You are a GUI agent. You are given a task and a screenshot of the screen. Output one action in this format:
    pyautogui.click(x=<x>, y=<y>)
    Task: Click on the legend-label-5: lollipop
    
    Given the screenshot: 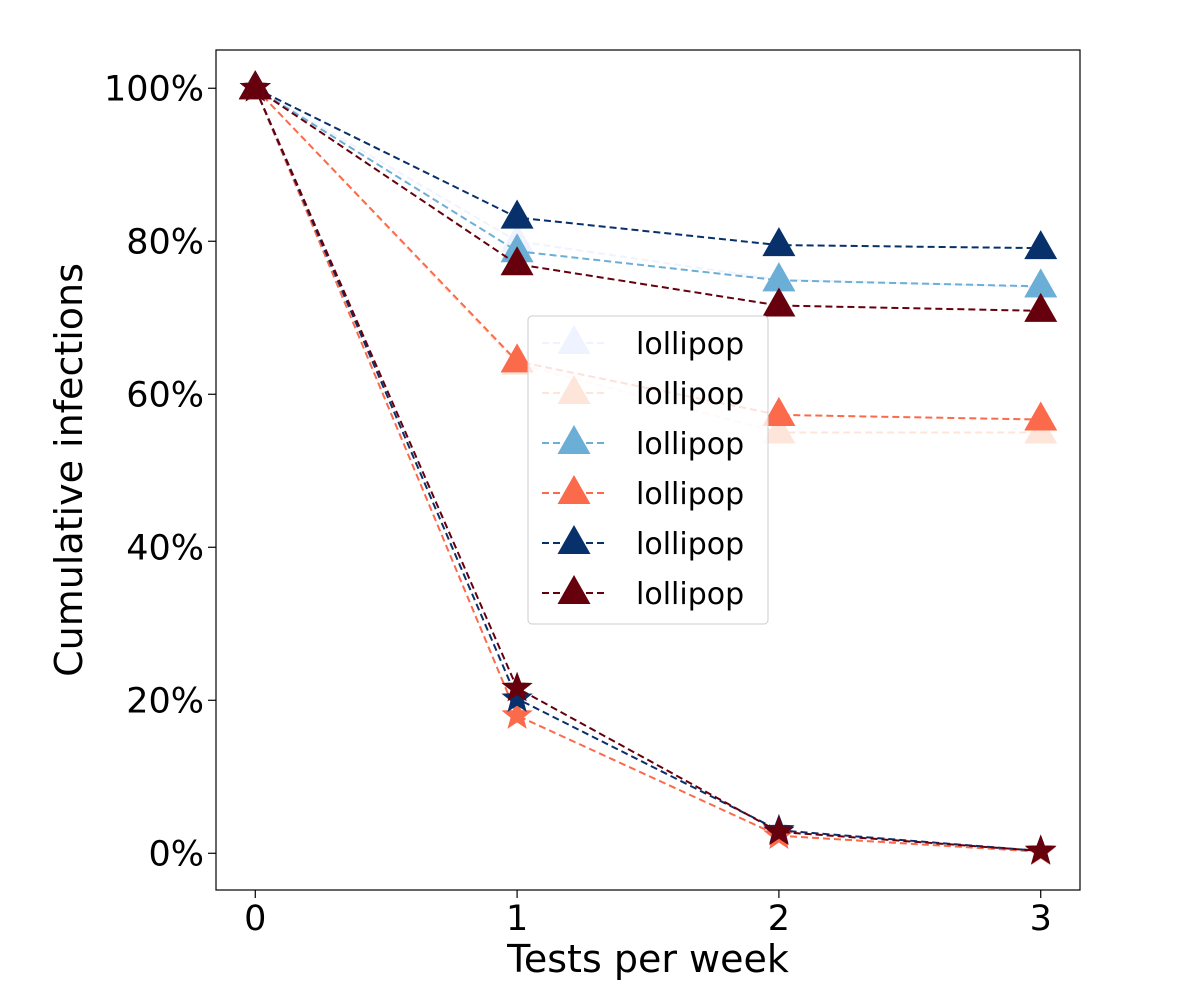 What is the action you would take?
    pyautogui.click(x=690, y=544)
    